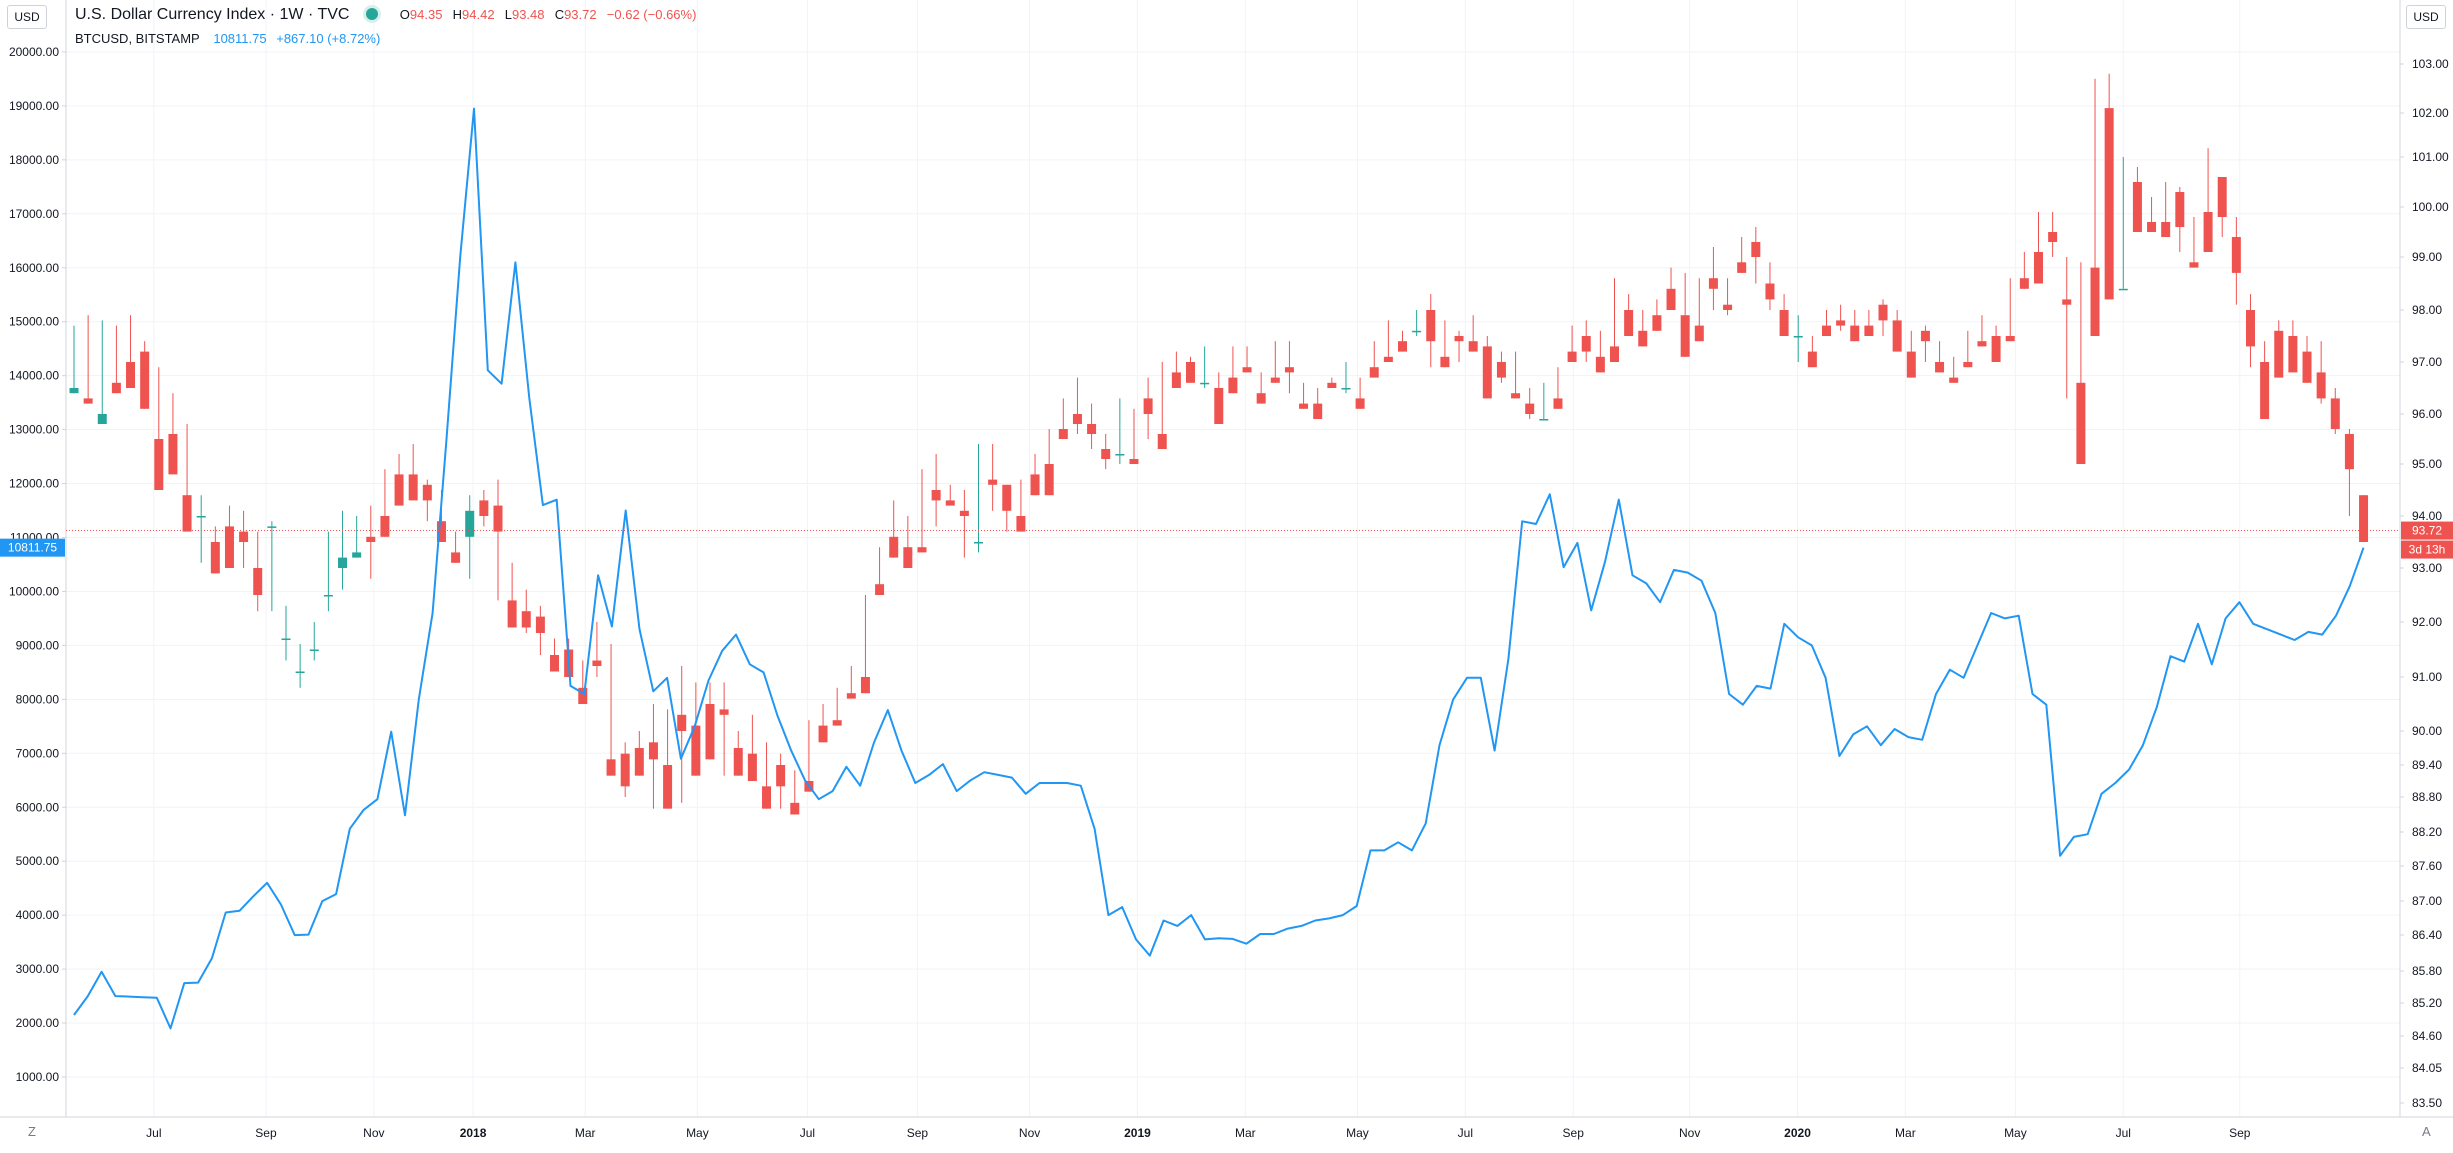 The height and width of the screenshot is (1153, 2453). Describe the element at coordinates (328, 38) in the screenshot. I see `compare-change: +867.10 (+8.72%)` at that location.